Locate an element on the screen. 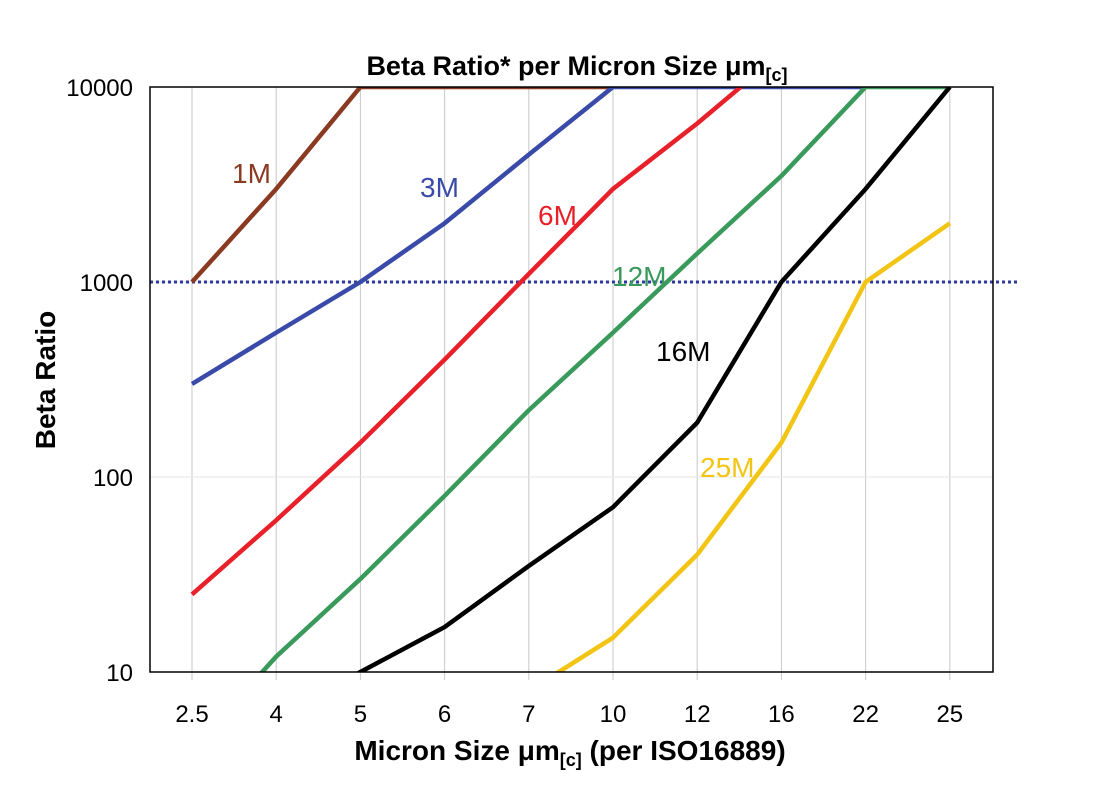 The image size is (1102, 790). x-tick-label: 6 is located at coordinates (444, 714).